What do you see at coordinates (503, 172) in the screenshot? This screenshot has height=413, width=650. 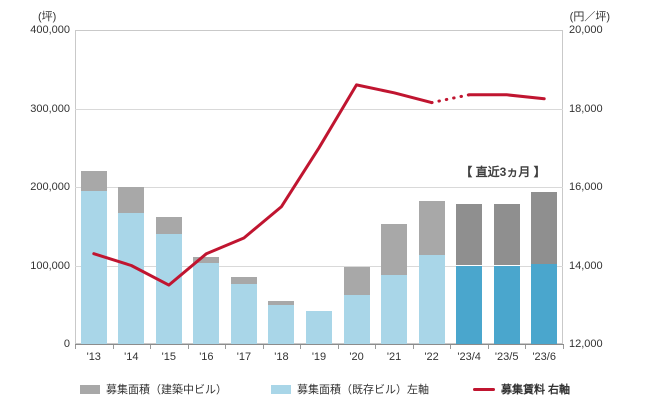 I see `recent-3-months-annotation: 【 直近3ヵ月 】` at bounding box center [503, 172].